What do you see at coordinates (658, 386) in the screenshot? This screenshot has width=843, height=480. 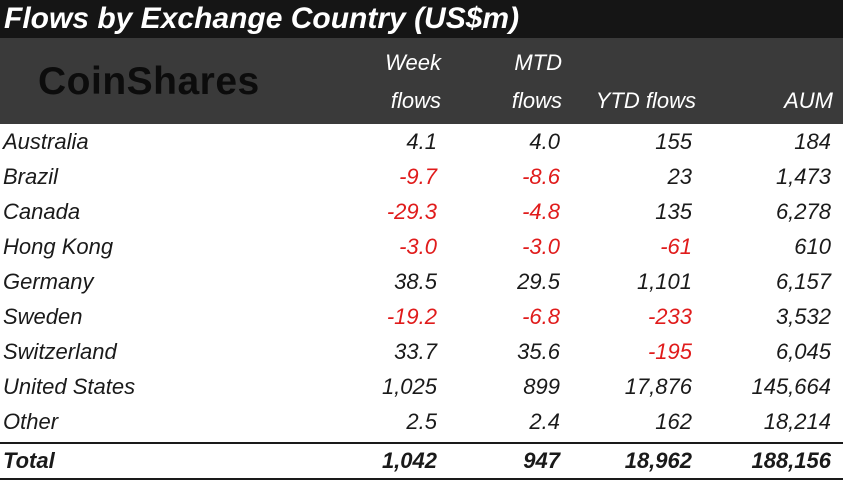 I see `ytd-flows-cell: 17,876` at bounding box center [658, 386].